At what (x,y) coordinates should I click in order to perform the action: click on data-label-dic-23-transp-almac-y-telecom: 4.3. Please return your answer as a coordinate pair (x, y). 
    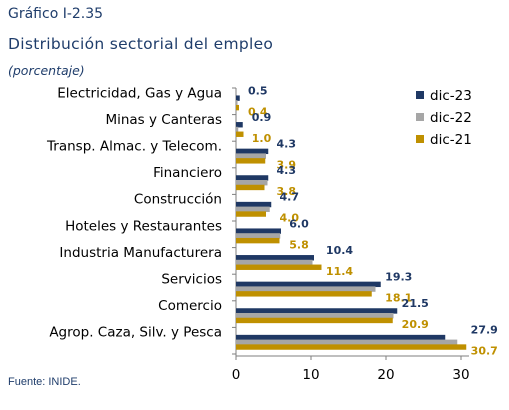
    Looking at the image, I should click on (287, 144).